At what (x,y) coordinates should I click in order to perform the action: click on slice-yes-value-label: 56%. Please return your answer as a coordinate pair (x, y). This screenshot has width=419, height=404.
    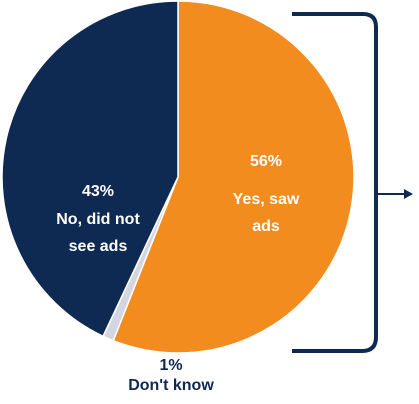
    Looking at the image, I should click on (266, 161).